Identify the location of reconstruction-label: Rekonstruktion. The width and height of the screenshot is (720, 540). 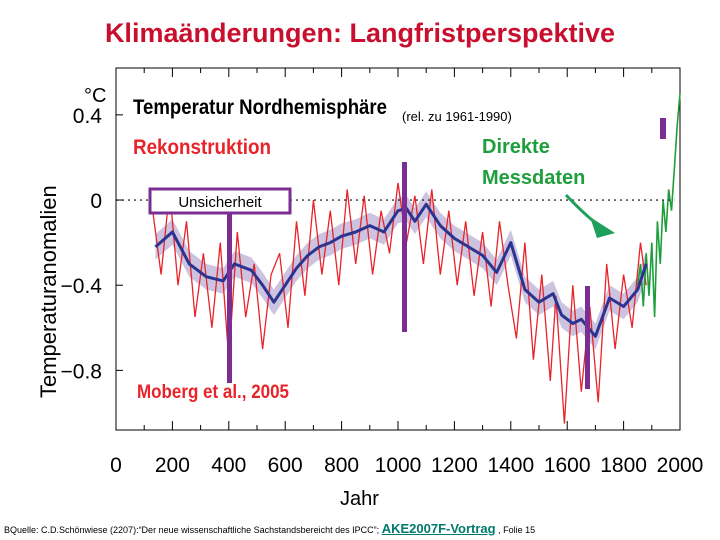
(202, 147).